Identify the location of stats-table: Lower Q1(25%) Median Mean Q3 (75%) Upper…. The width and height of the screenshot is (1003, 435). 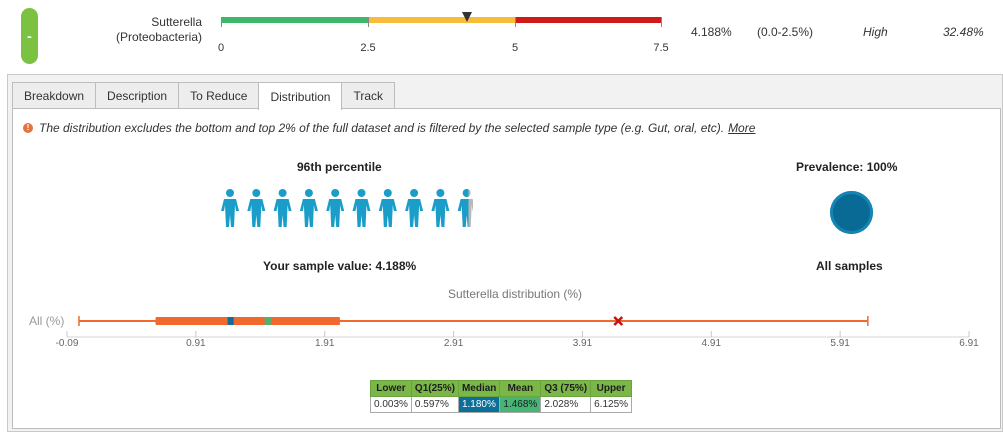
(501, 396).